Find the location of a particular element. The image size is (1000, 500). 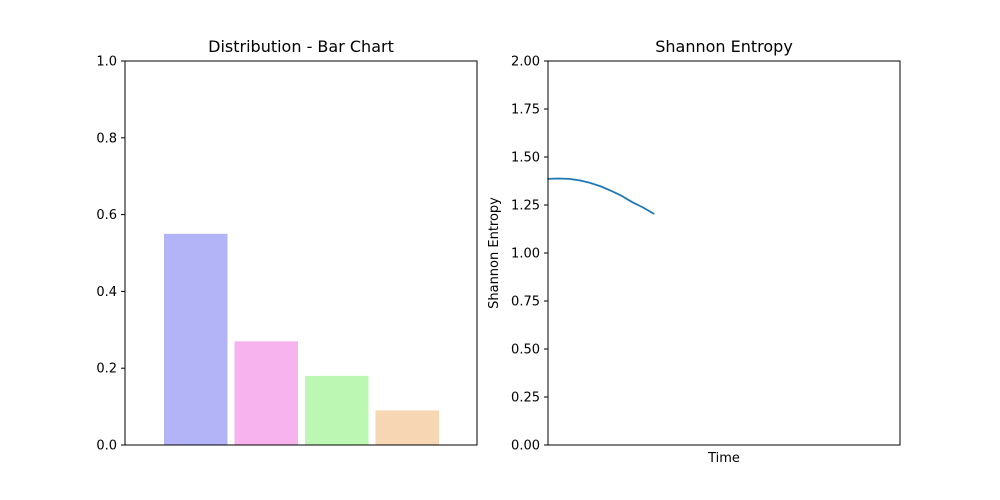

line-chart-y-tick-label: 1.25 is located at coordinates (525, 206).